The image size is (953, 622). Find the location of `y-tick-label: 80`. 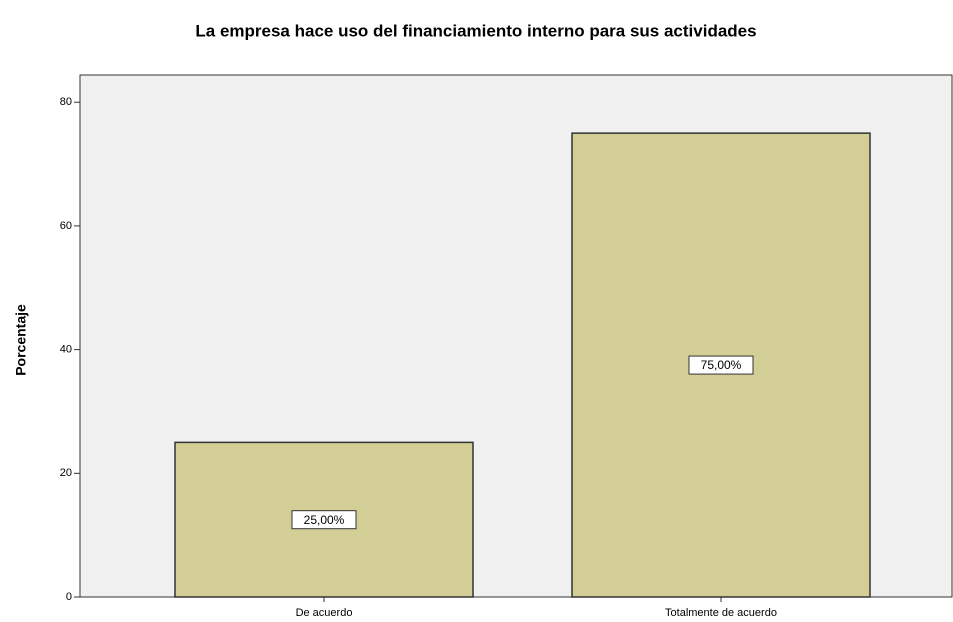

y-tick-label: 80 is located at coordinates (66, 102).